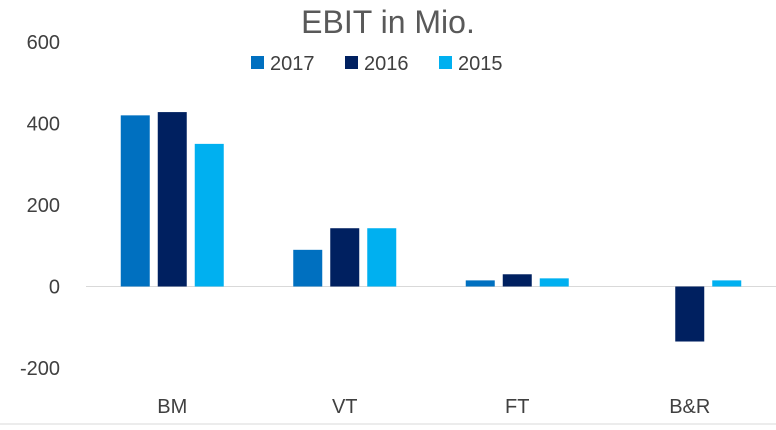 The height and width of the screenshot is (430, 776). I want to click on x-category-label: BM, so click(172, 407).